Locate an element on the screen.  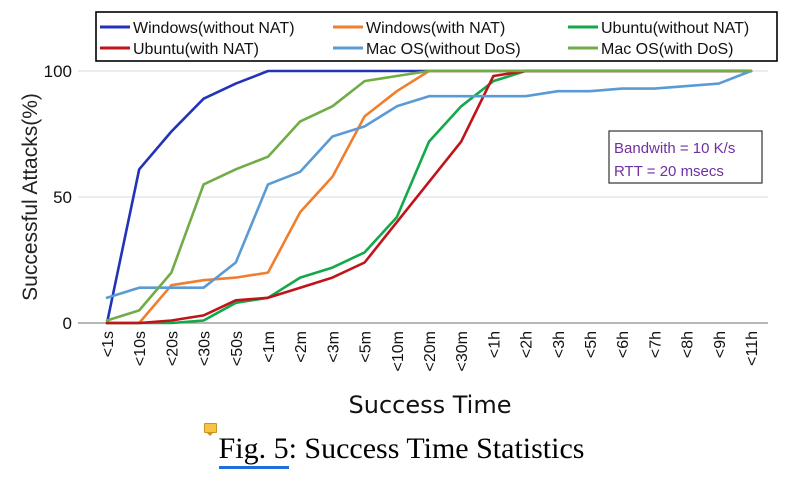
x-tick-label: <1h is located at coordinates (494, 344).